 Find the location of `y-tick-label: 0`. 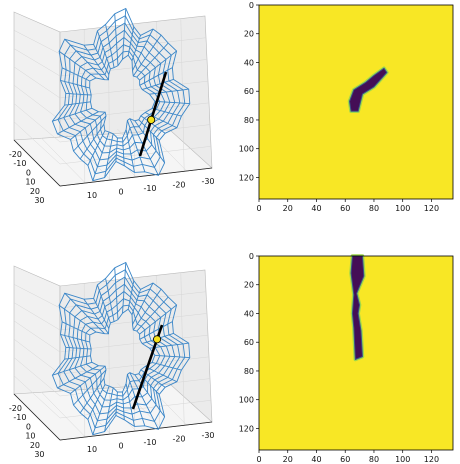

y-tick-label: 0 is located at coordinates (28, 172).